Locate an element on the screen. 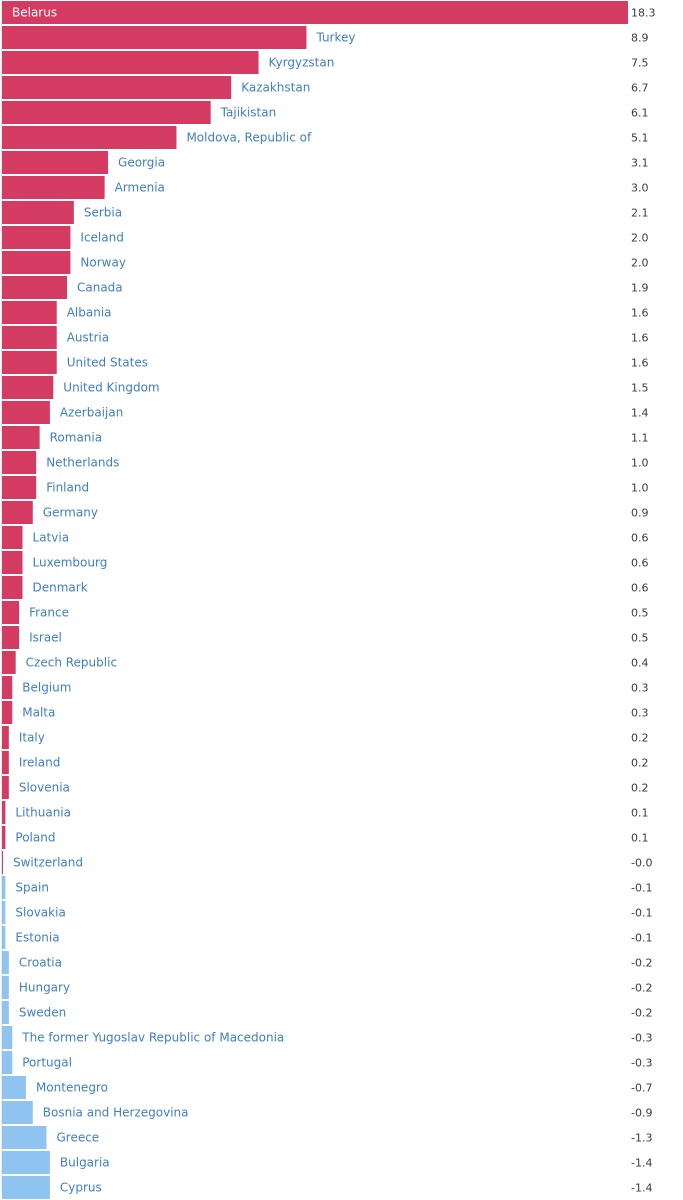  bar-value-label: 0.9 is located at coordinates (640, 513).